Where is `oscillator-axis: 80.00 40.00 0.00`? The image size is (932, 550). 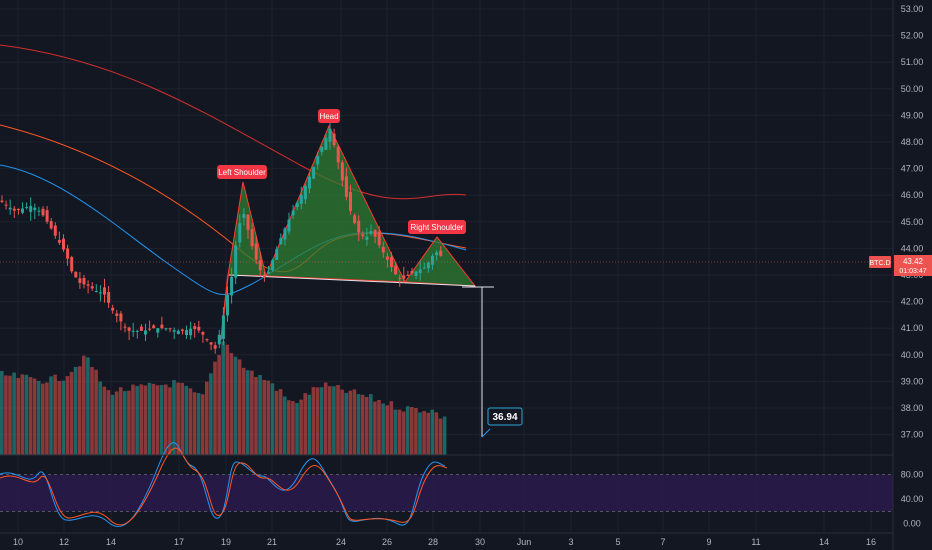
oscillator-axis: 80.00 40.00 0.00 is located at coordinates (912, 499).